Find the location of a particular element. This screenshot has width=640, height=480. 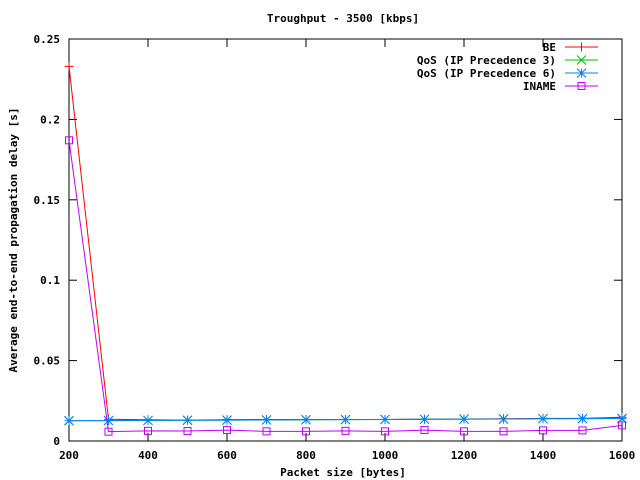

x-tick-label: 800 is located at coordinates (306, 455).